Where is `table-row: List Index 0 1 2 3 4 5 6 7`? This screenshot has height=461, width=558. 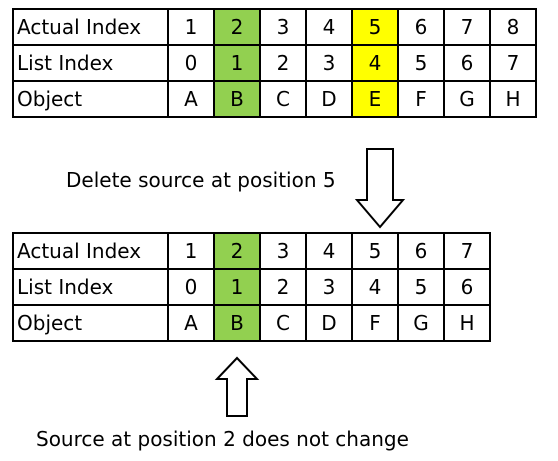 table-row: List Index 0 1 2 3 4 5 6 7 is located at coordinates (274, 63).